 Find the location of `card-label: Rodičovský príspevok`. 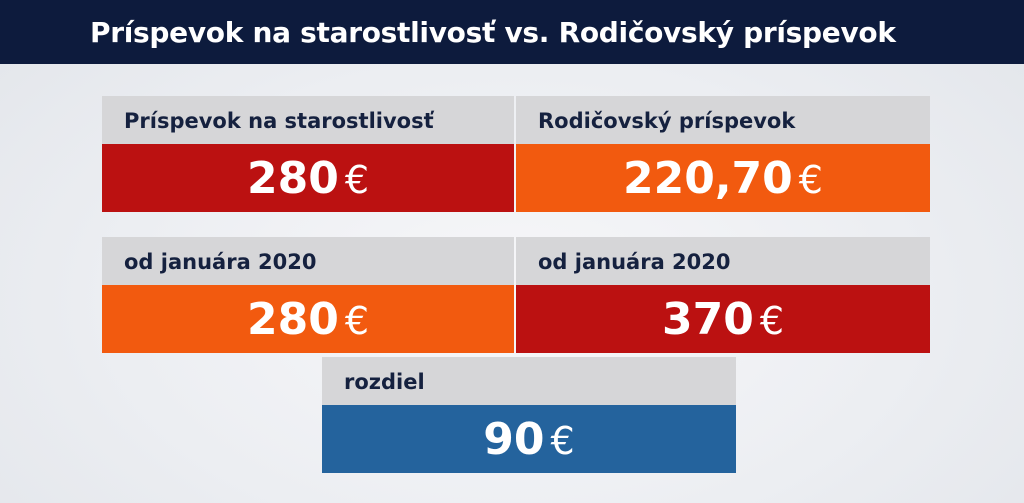

card-label: Rodičovský príspevok is located at coordinates (723, 120).